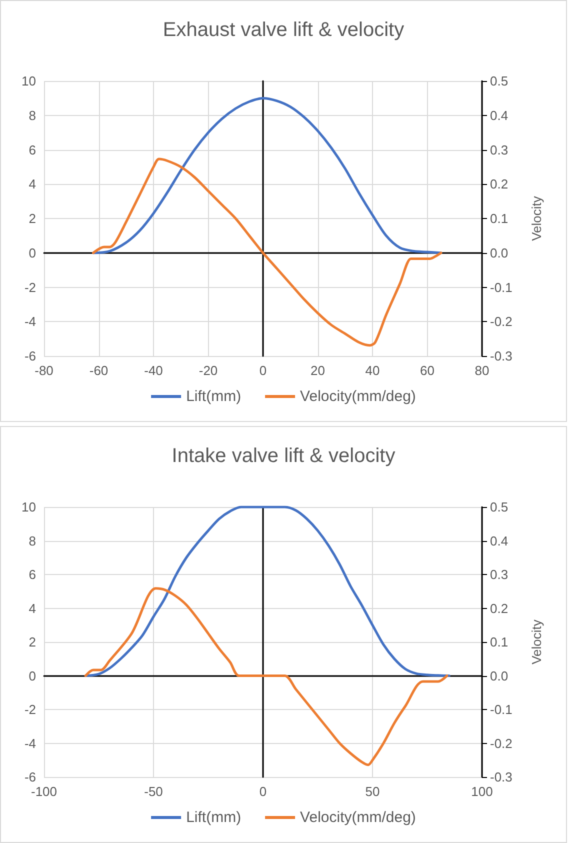 The width and height of the screenshot is (569, 843). I want to click on chart-title: Intake valve lift & velocity, so click(284, 456).